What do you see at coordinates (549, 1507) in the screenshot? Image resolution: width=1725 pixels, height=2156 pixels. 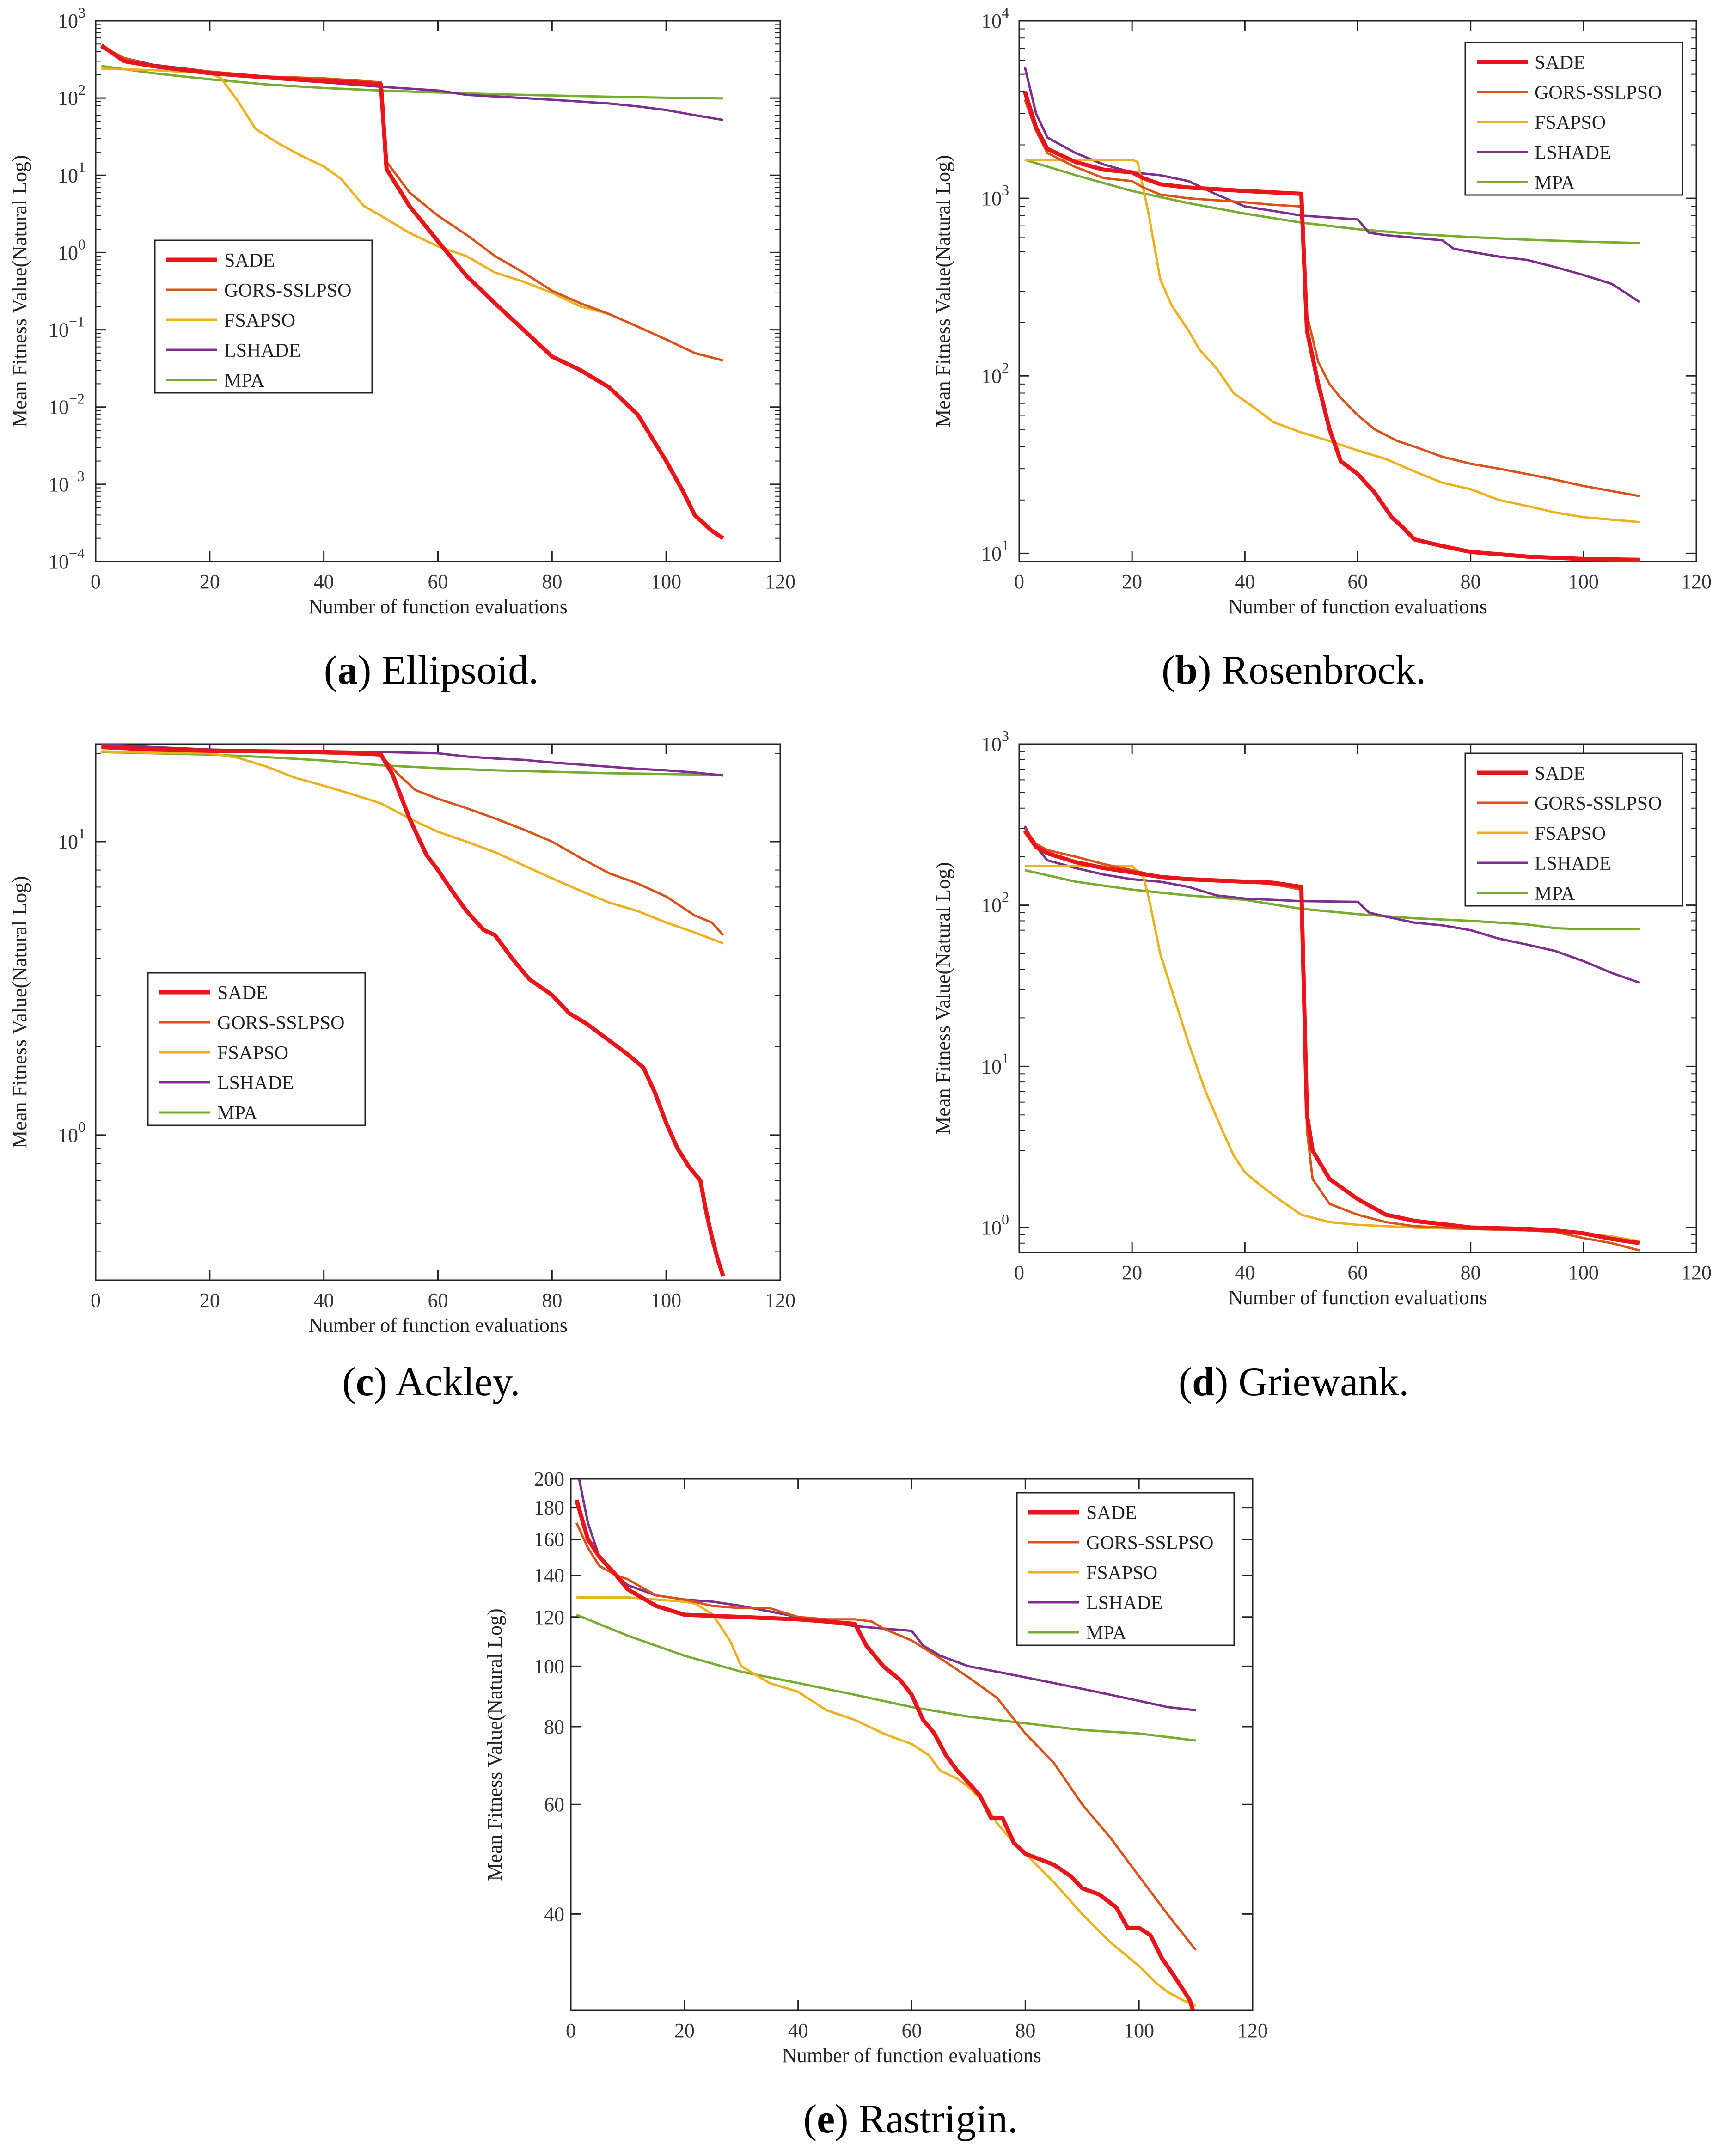 I see `y-tick-label: 180` at bounding box center [549, 1507].